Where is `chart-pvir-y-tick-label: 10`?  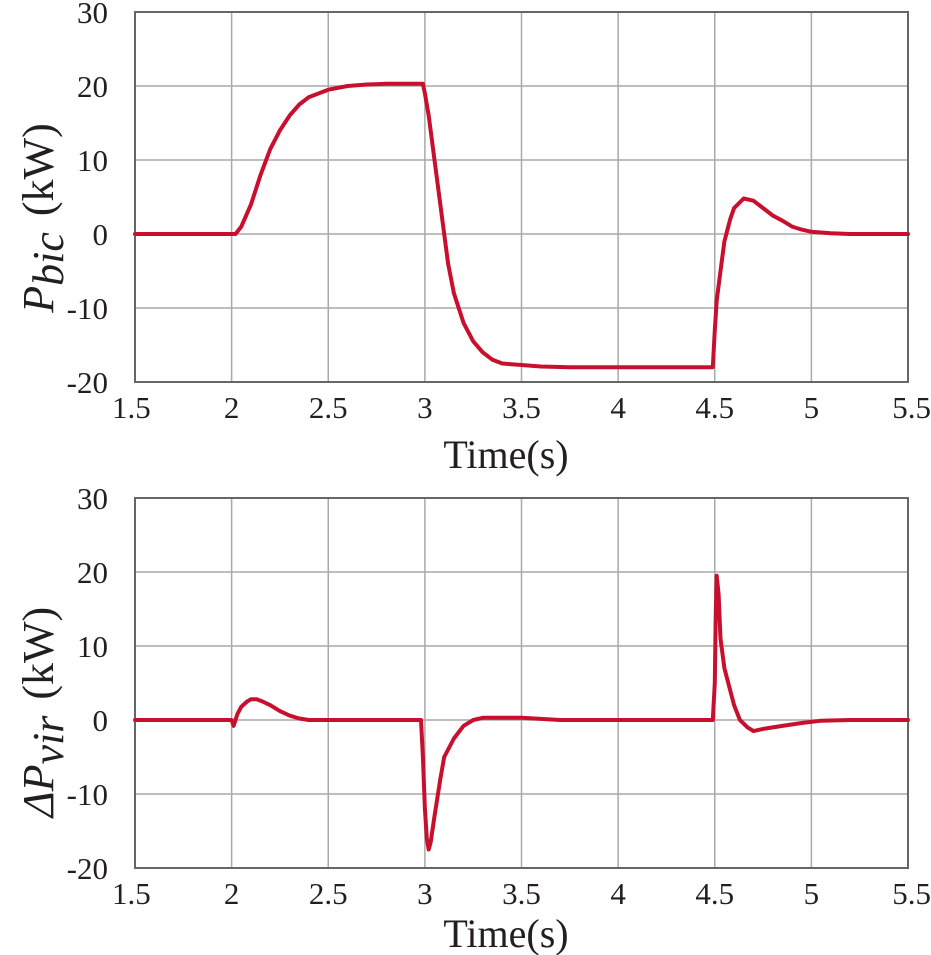 chart-pvir-y-tick-label: 10 is located at coordinates (92, 646).